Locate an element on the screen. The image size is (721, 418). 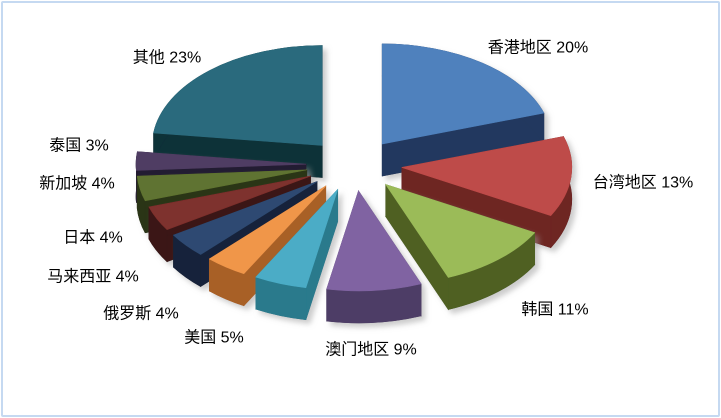
slice-label-日本: 日本 4% is located at coordinates (93, 238).